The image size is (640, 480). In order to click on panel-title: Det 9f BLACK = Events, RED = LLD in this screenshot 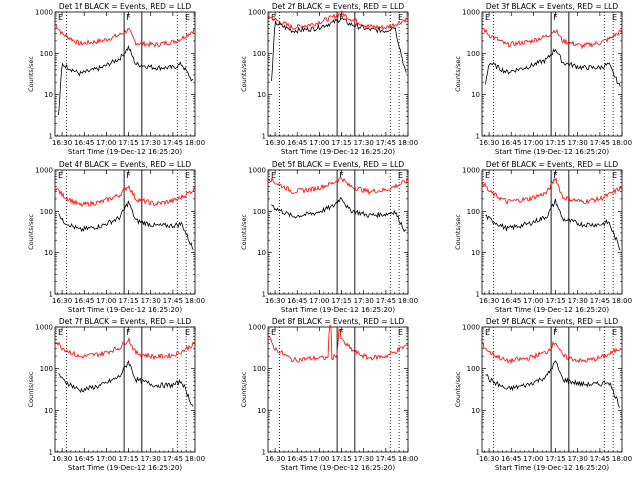, I will do `click(552, 321)`.